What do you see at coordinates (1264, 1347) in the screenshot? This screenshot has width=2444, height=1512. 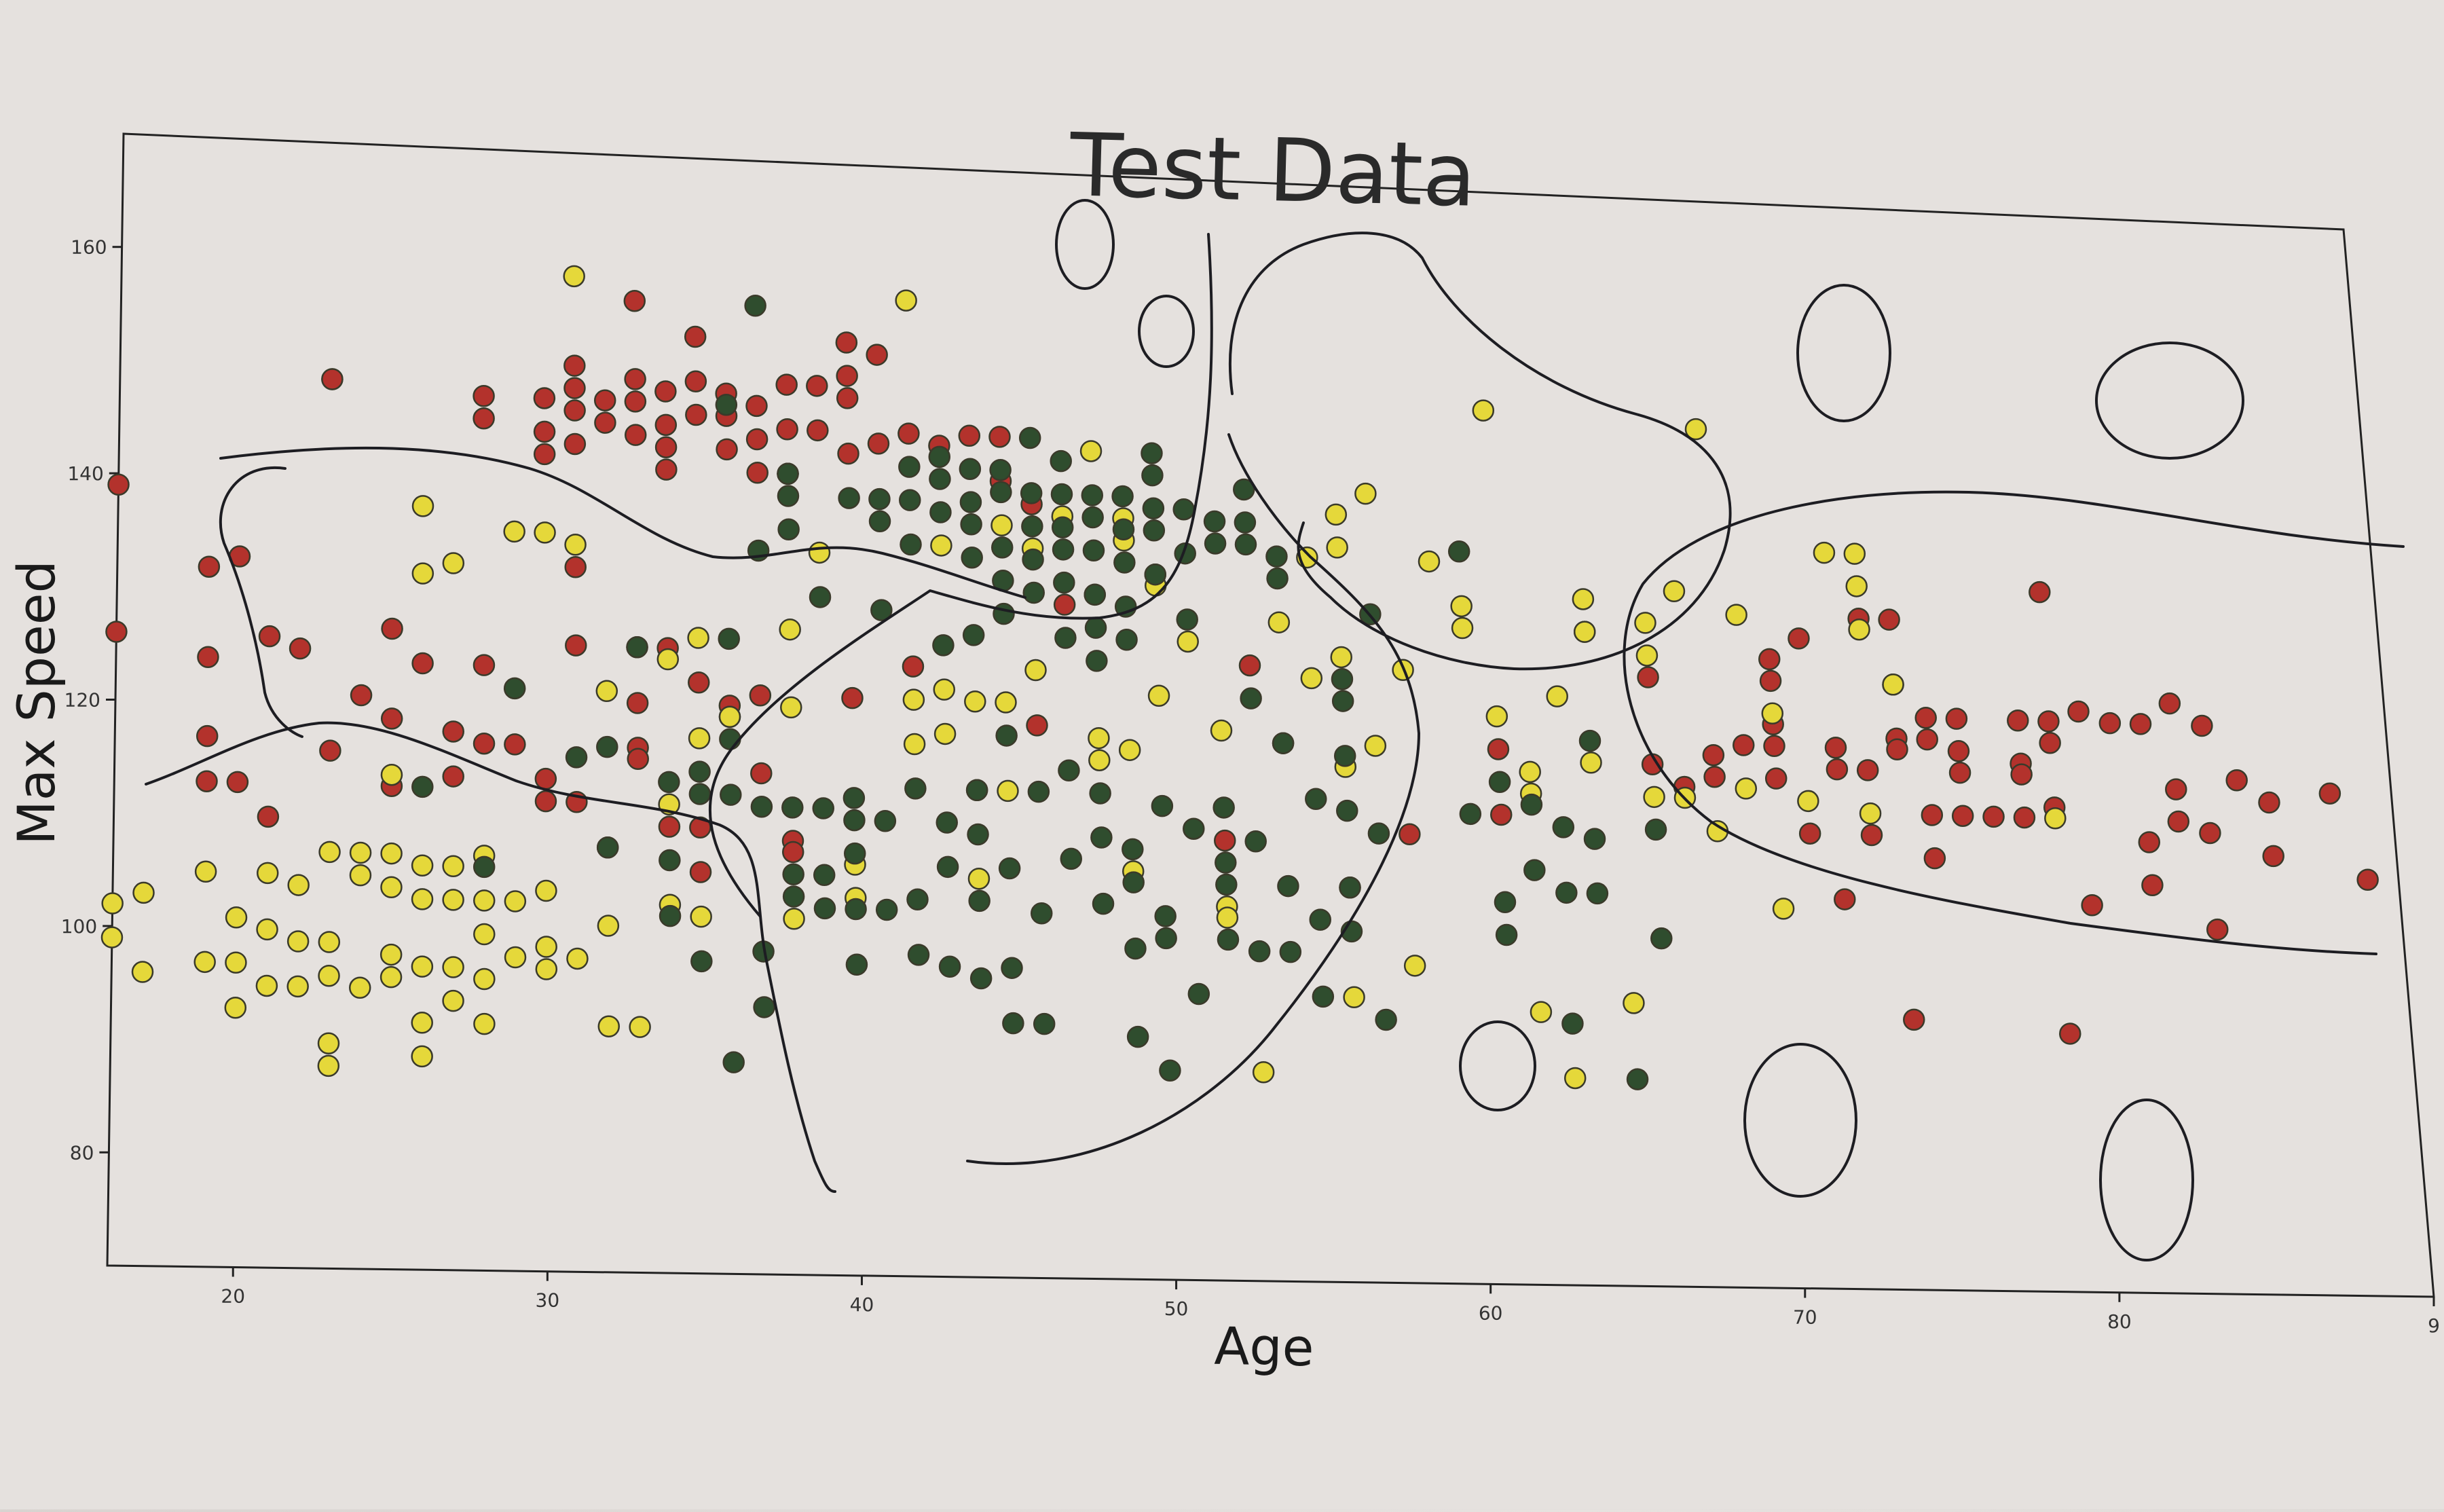 I see `x-axis-label: Age` at bounding box center [1264, 1347].